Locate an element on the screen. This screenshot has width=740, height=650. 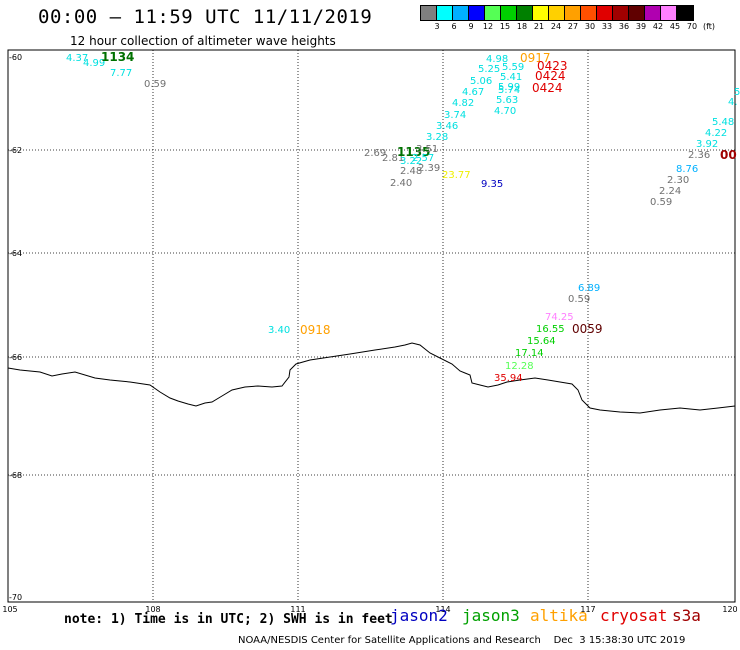
legend-s3a: s3a is located at coordinates (686, 615).